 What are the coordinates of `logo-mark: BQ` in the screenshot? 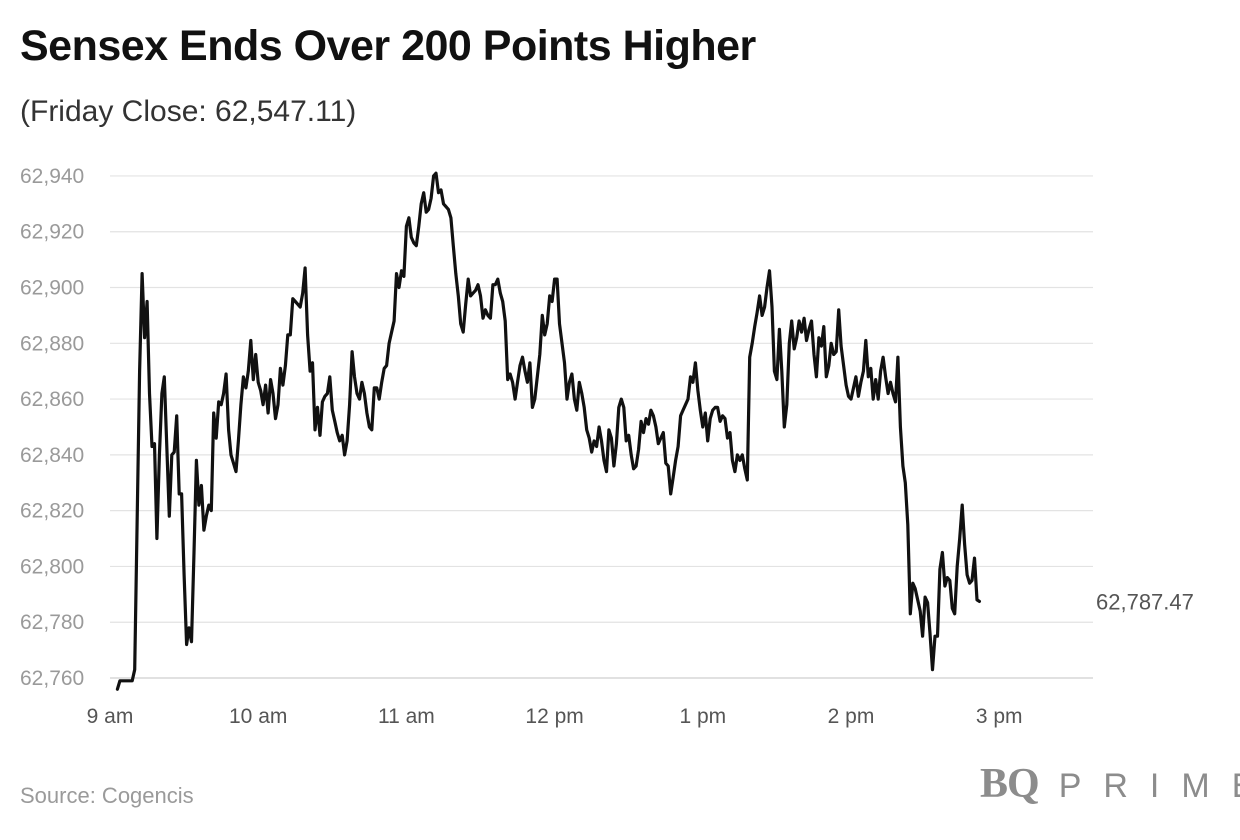 It's located at (1010, 784).